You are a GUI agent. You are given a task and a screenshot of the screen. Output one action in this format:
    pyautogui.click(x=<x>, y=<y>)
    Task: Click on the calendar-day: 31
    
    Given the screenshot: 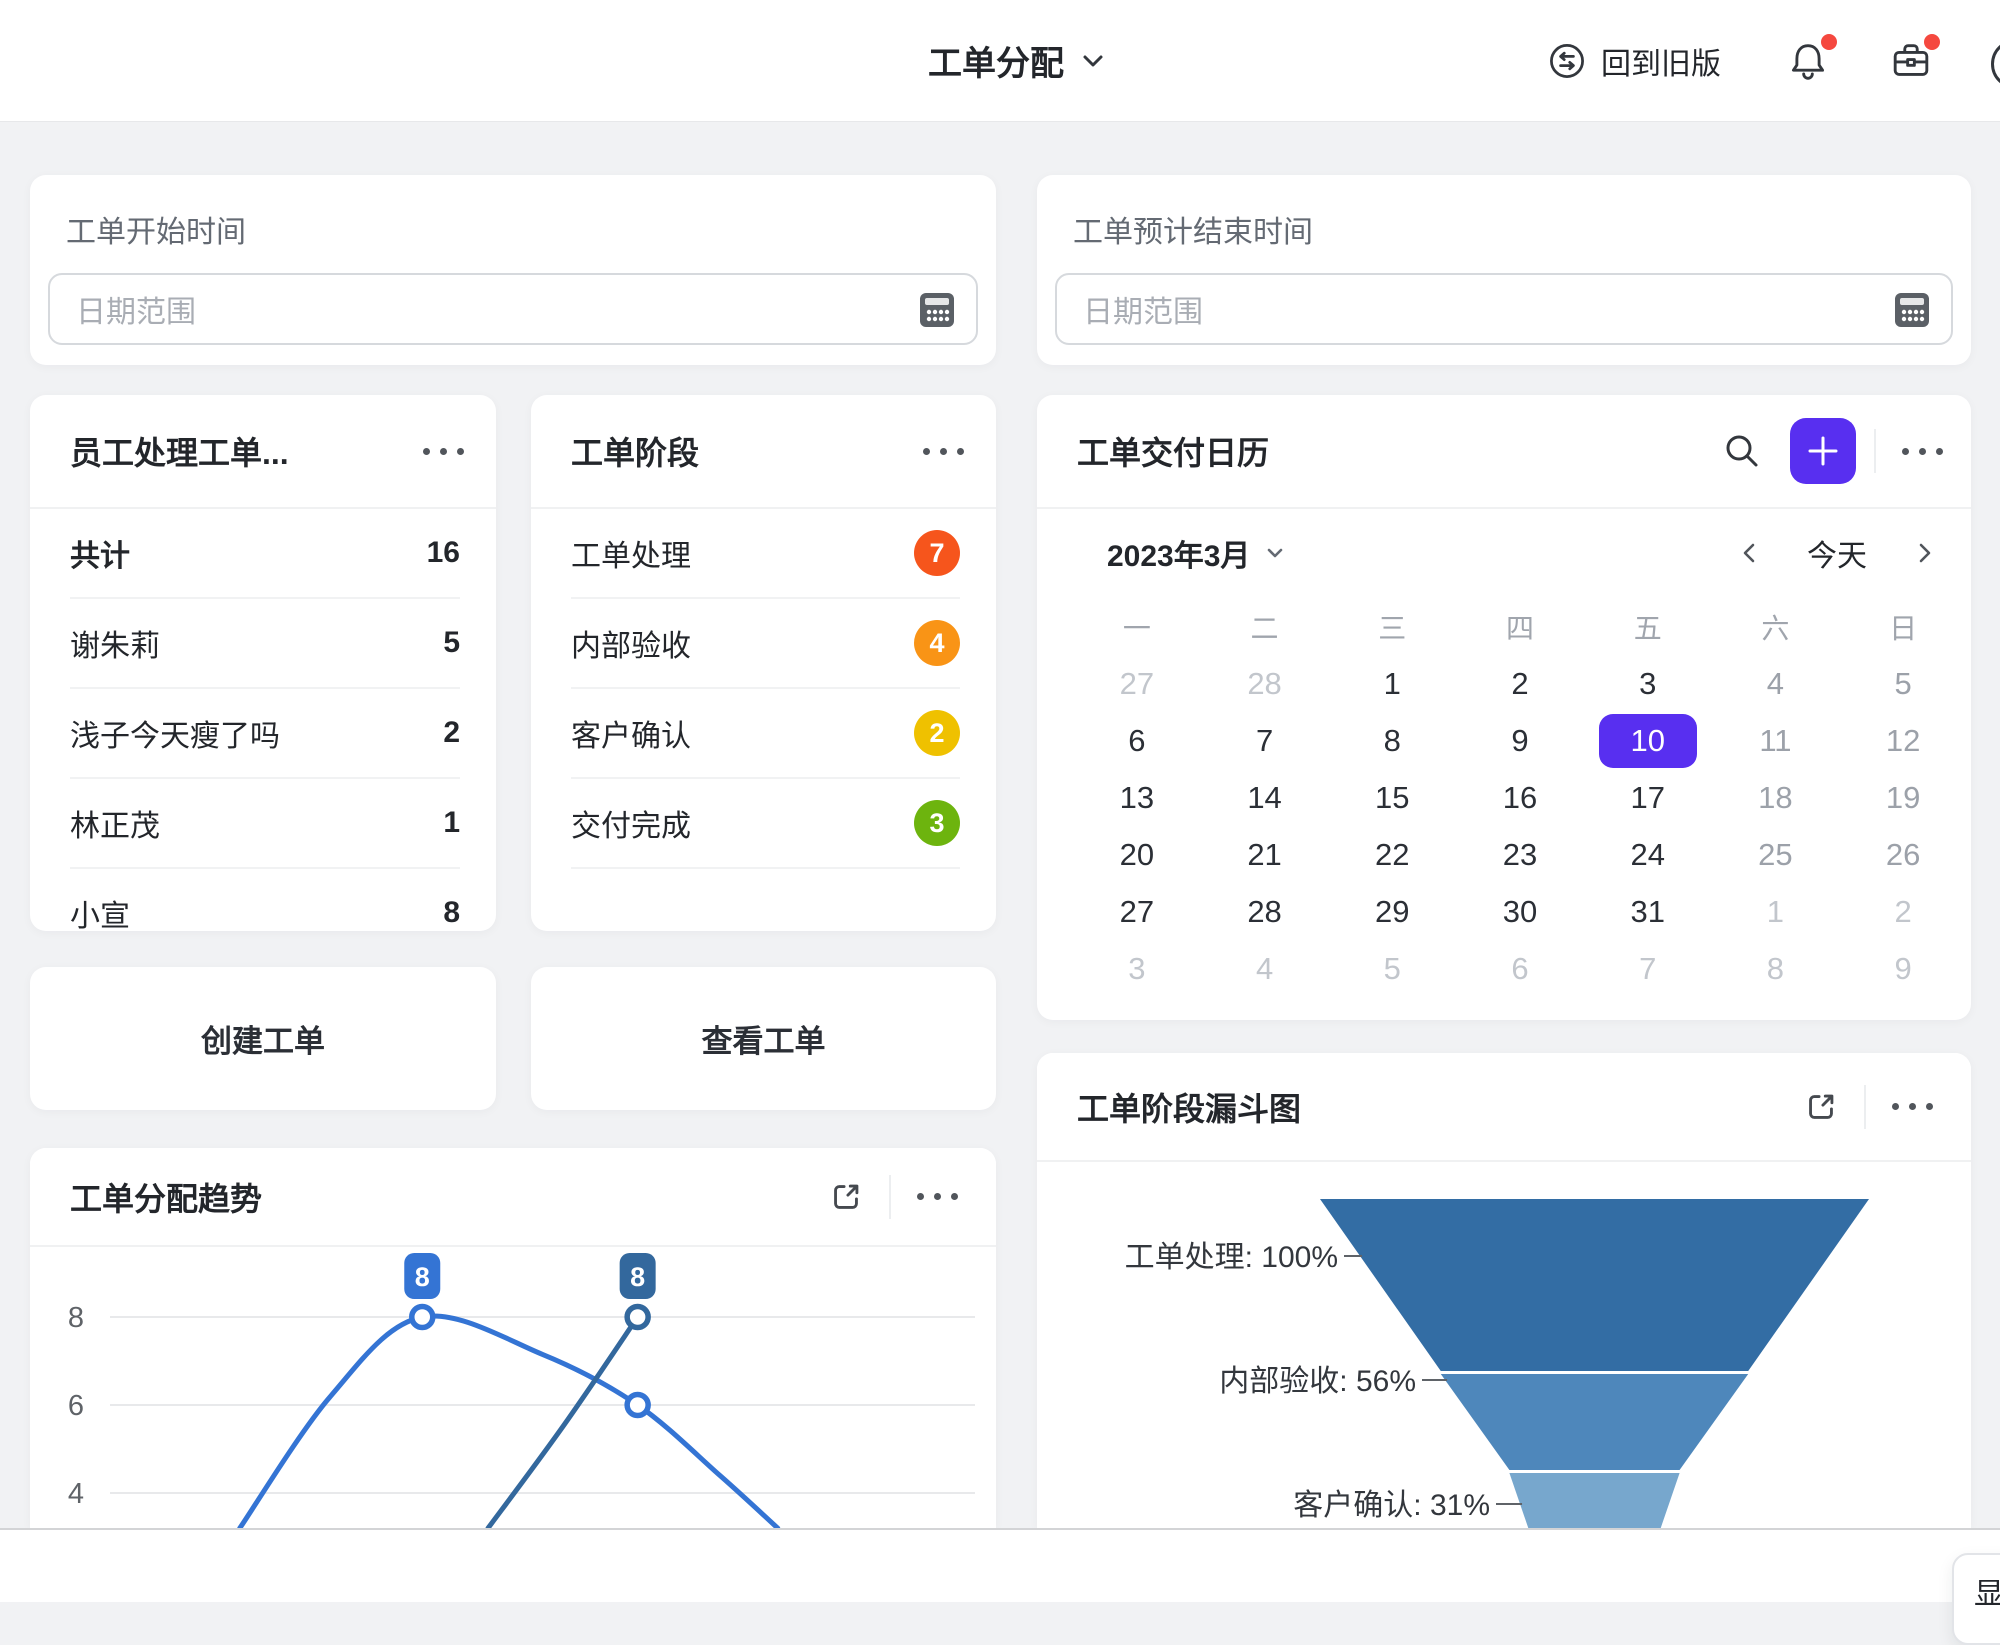 What is the action you would take?
    pyautogui.click(x=1647, y=911)
    